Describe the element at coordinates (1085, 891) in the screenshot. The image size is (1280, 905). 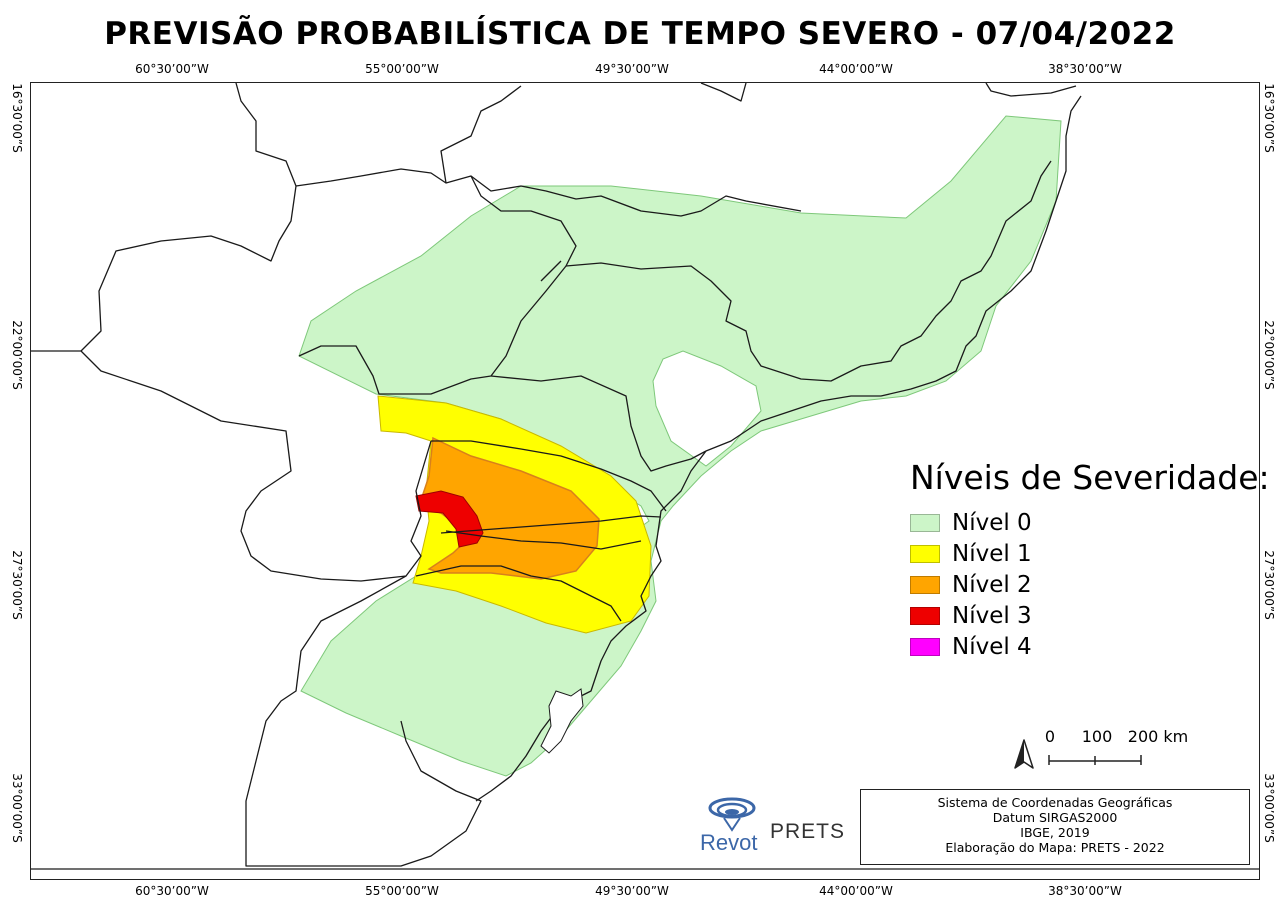
I see `lon-tick-bottom: 38°30’00”W` at that location.